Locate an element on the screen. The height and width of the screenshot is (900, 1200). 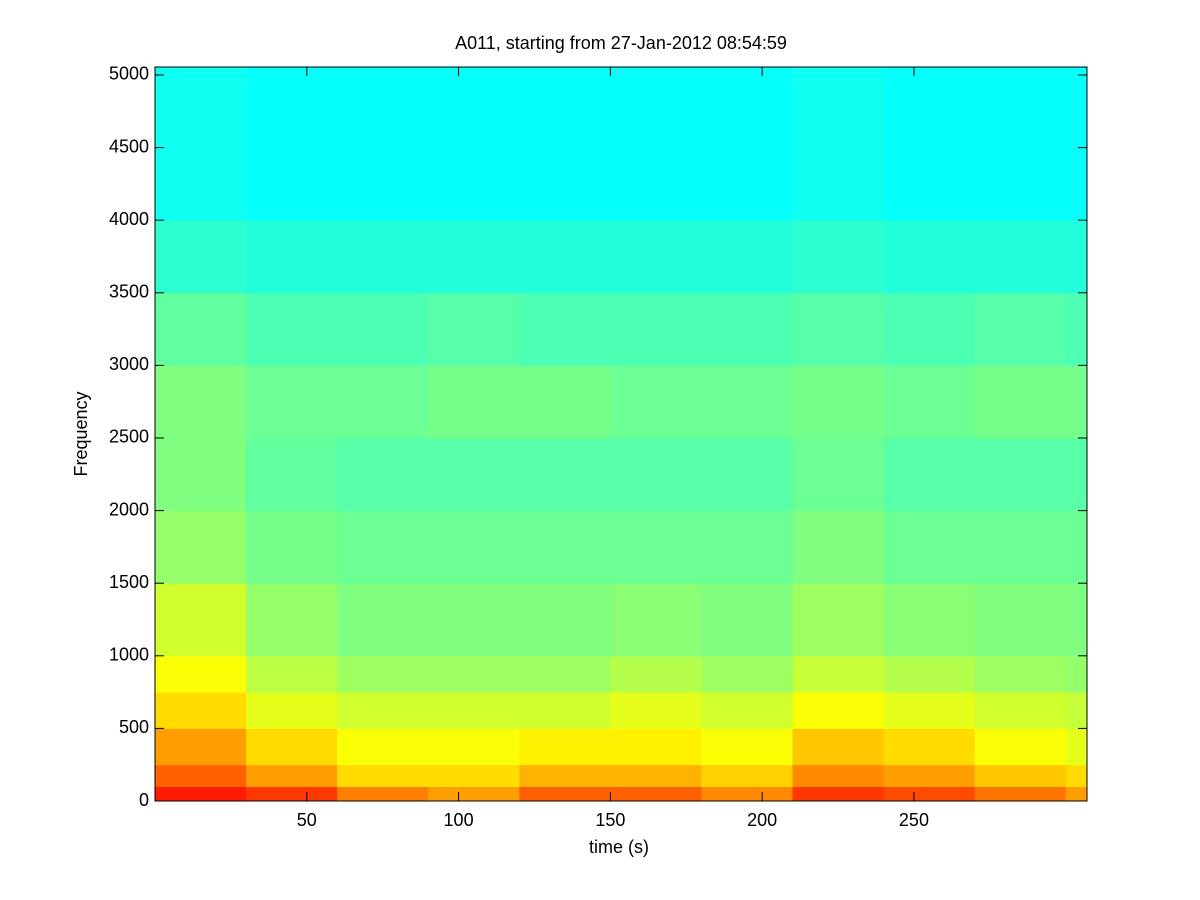
y-tick-label: 3000 is located at coordinates (129, 364).